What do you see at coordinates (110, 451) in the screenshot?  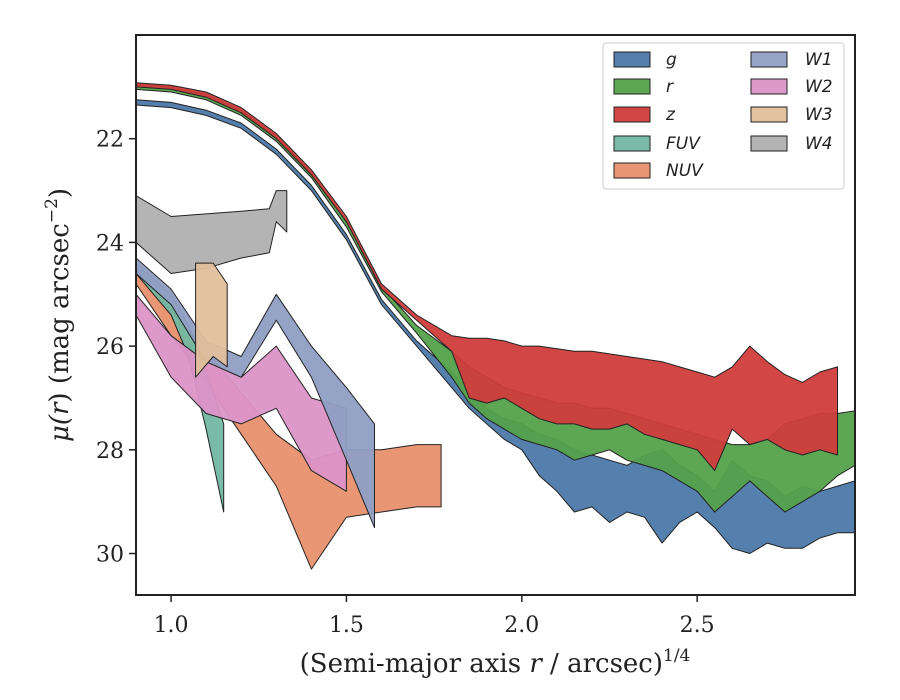 I see `y-tick-label: 28` at bounding box center [110, 451].